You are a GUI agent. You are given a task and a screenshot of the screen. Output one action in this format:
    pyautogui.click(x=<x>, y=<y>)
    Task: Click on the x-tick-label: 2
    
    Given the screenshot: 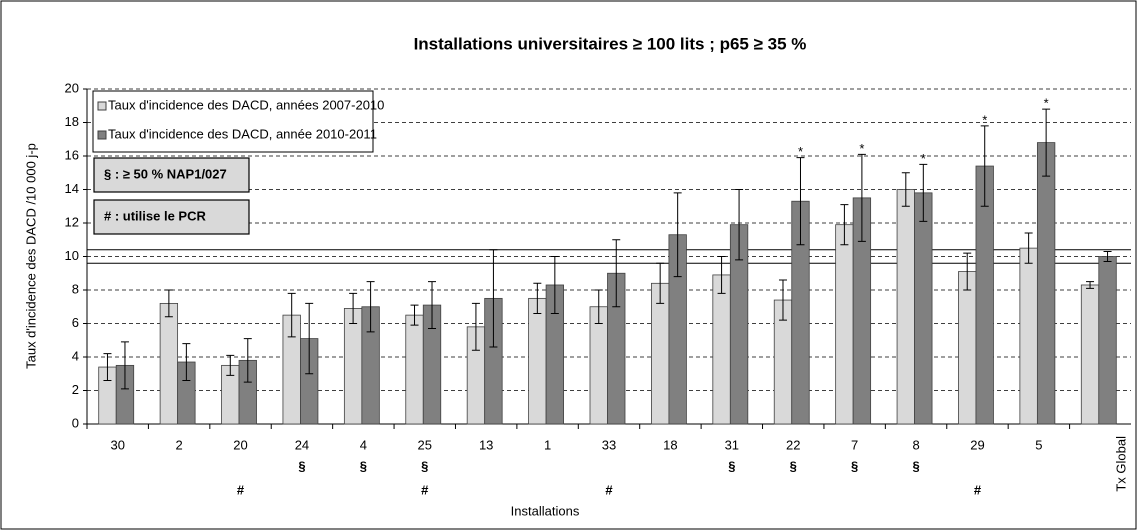 What is the action you would take?
    pyautogui.click(x=179, y=444)
    